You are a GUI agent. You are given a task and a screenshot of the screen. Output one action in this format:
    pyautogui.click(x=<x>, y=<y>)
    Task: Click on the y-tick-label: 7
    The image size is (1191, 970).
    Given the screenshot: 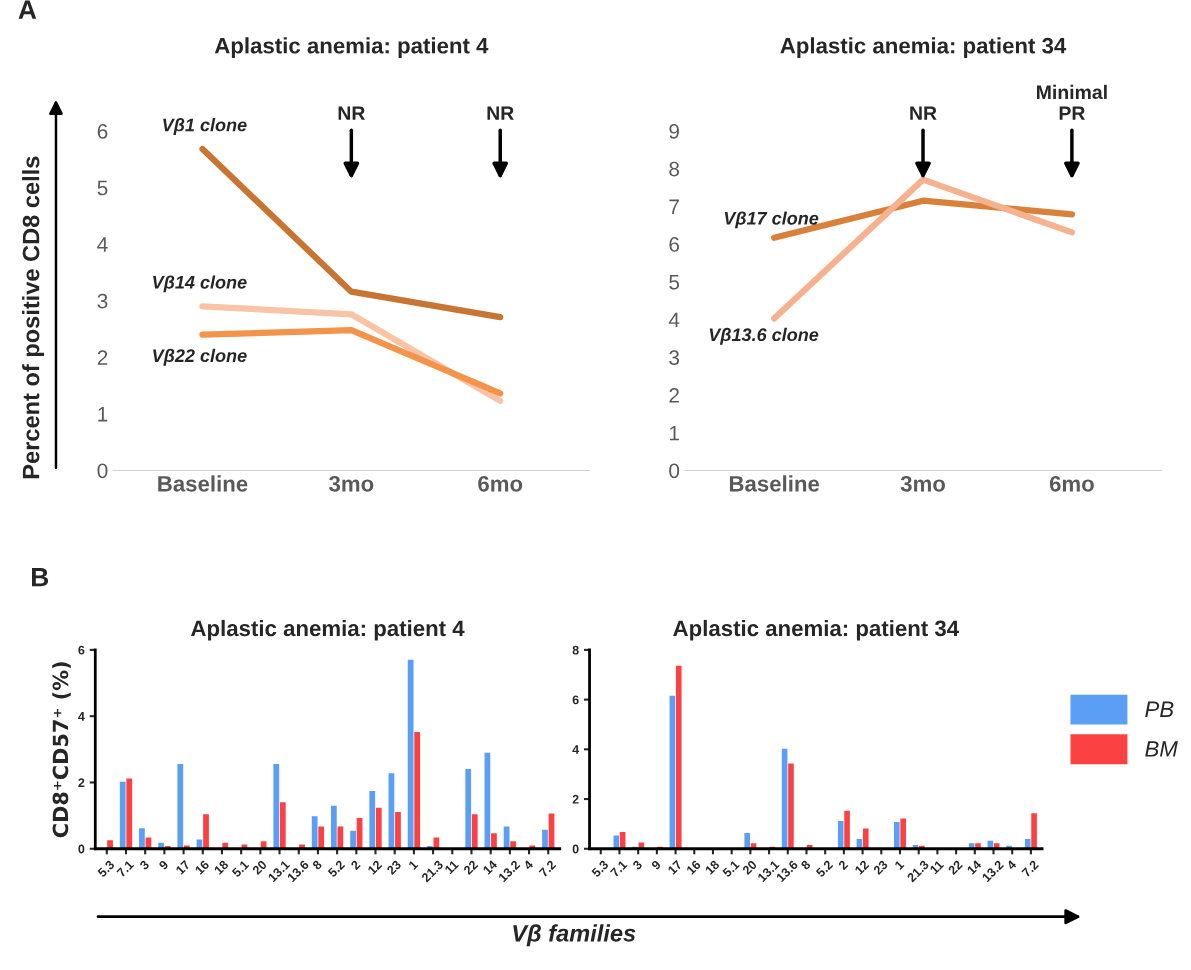 What is the action you would take?
    pyautogui.click(x=674, y=206)
    